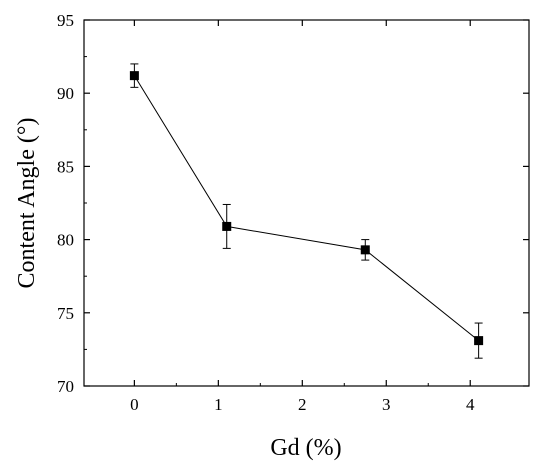 The image size is (550, 475). I want to click on x-tick-label: 2, so click(302, 404).